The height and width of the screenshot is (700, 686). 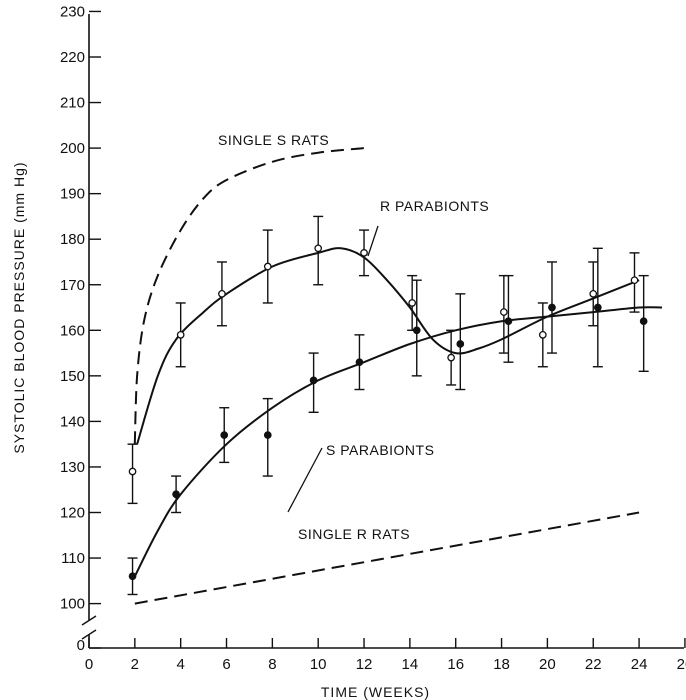 What do you see at coordinates (72, 604) in the screenshot?
I see `y-tick-label: 100` at bounding box center [72, 604].